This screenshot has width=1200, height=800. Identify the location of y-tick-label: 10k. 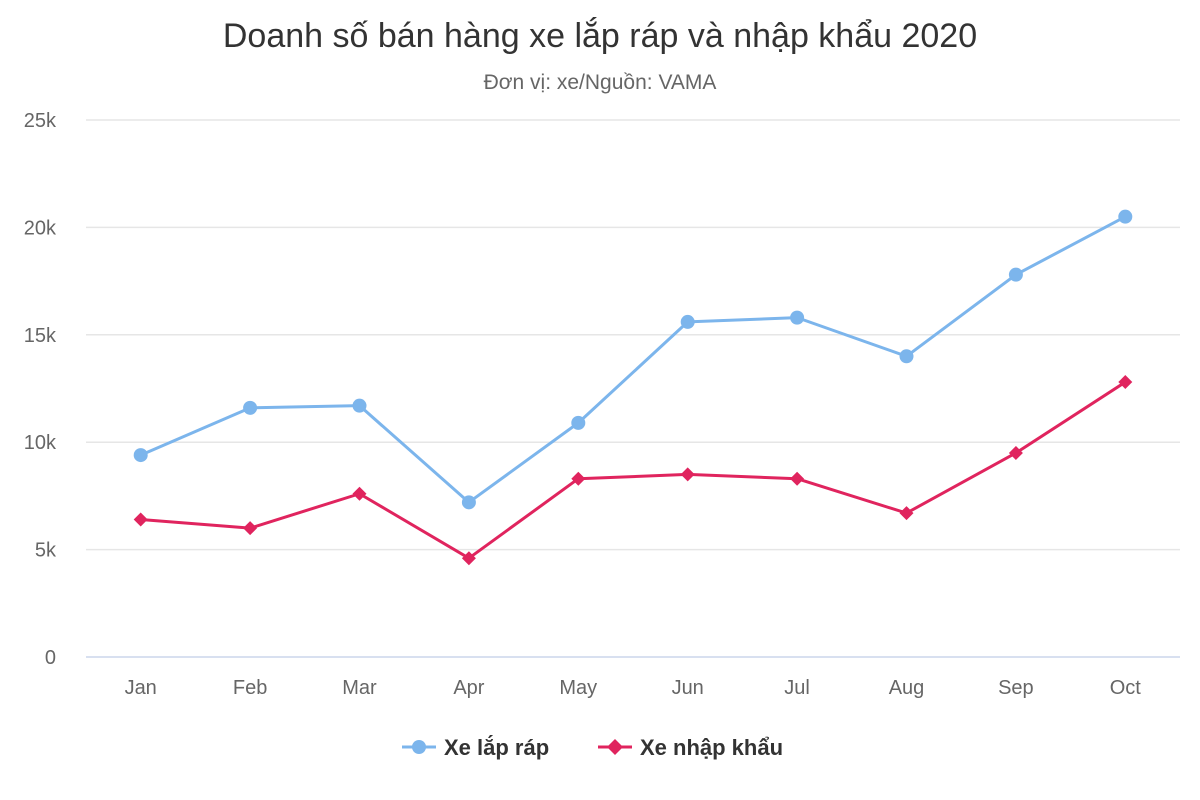
(40, 443).